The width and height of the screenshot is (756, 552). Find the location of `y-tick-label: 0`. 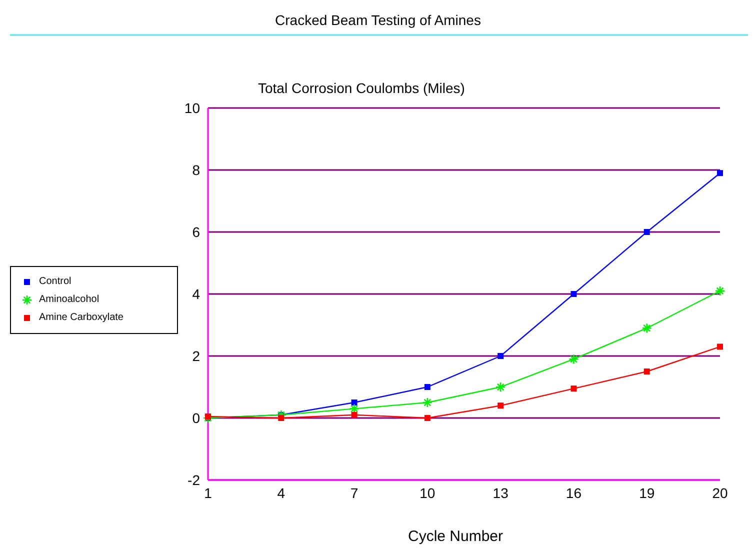

y-tick-label: 0 is located at coordinates (196, 418).